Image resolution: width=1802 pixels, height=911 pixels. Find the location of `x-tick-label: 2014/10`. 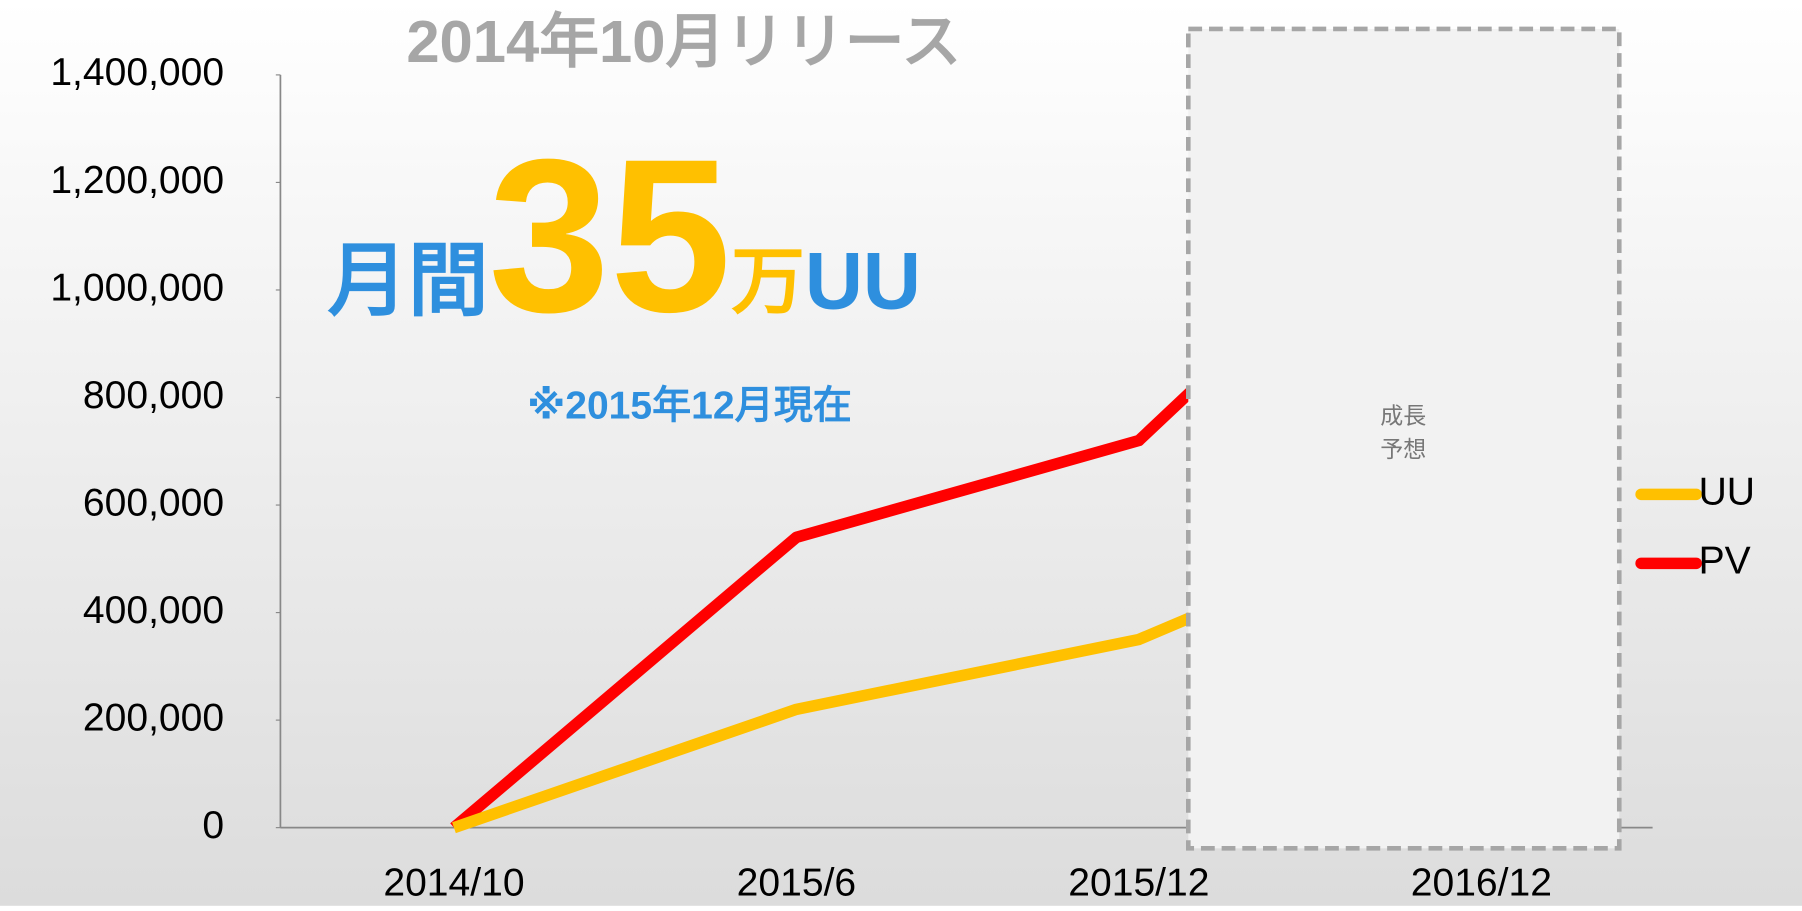

x-tick-label: 2014/10 is located at coordinates (453, 882).